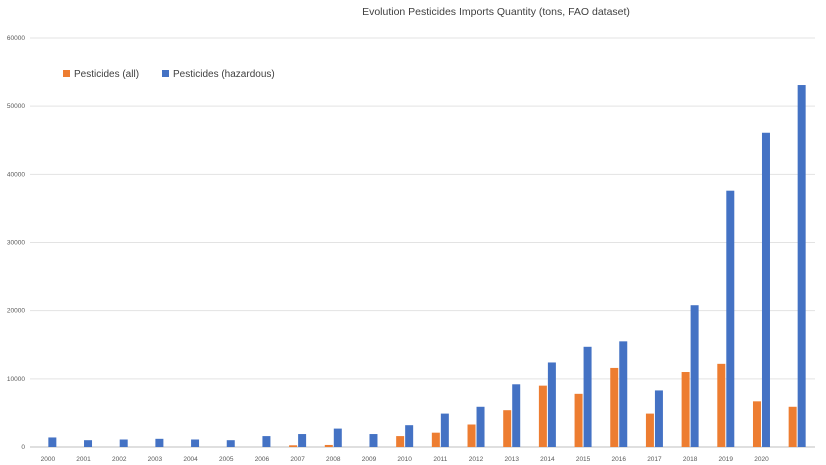 This screenshot has height=465, width=826. I want to click on y-axis-ticks: 0 10000 20000 30000 40000 50000 60000, so click(16, 243).